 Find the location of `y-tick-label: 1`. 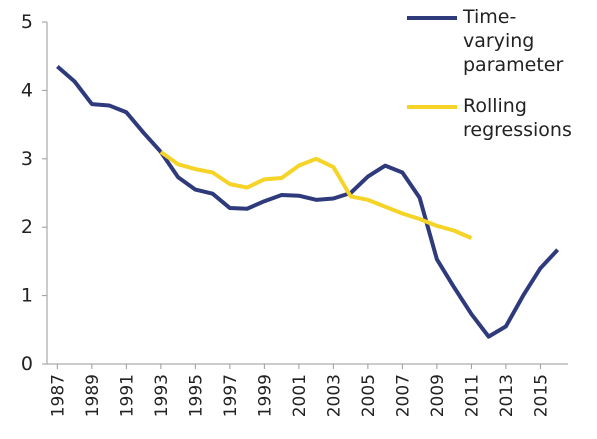

y-tick-label: 1 is located at coordinates (27, 296).